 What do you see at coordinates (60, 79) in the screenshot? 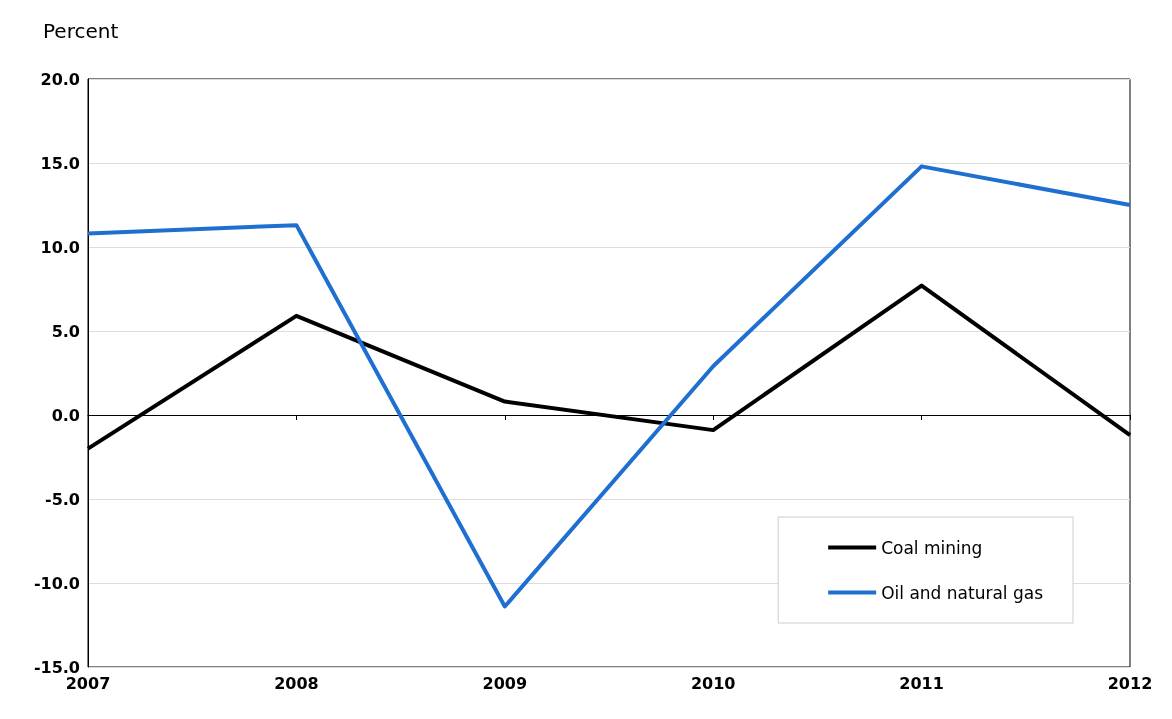
I see `y-tick-label: 20.0` at bounding box center [60, 79].